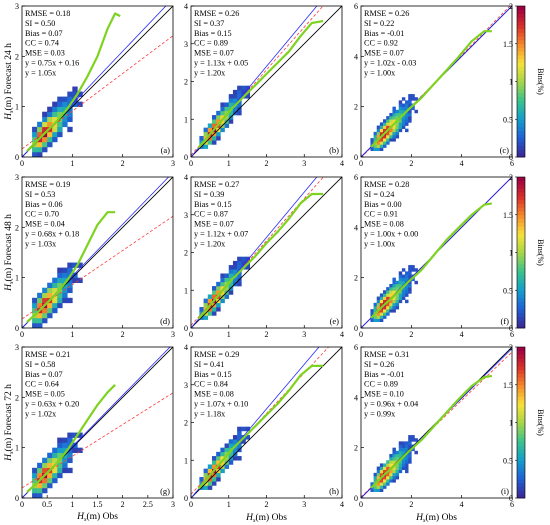 Image resolution: width=550 pixels, height=525 pixels. Describe the element at coordinates (524, 253) in the screenshot. I see `colorbar: 0 0.5 1 1.5 2 Bins(%)` at that location.